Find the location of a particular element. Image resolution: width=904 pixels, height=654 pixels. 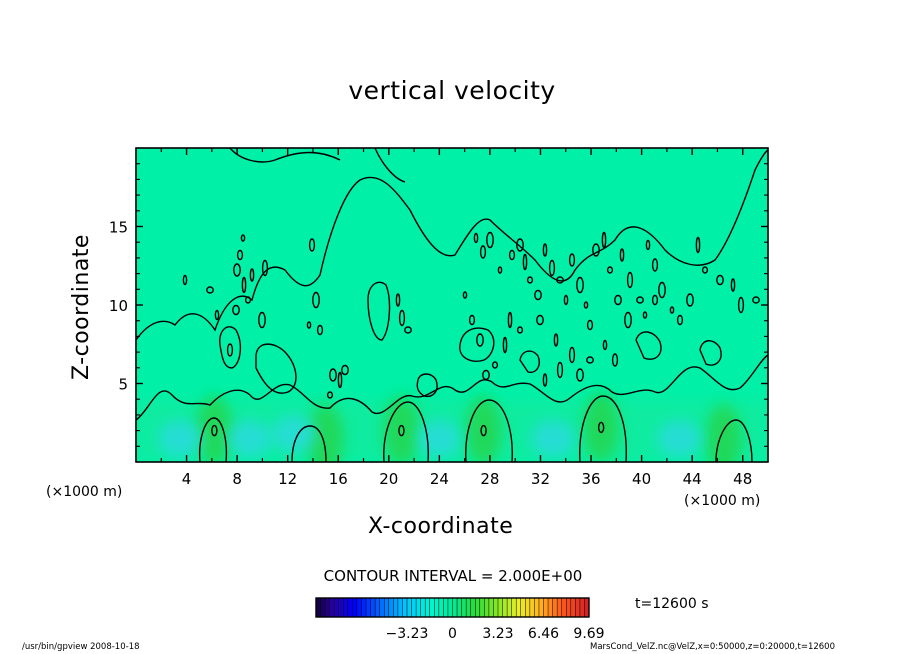

x-tick-label: 36 is located at coordinates (590, 479).